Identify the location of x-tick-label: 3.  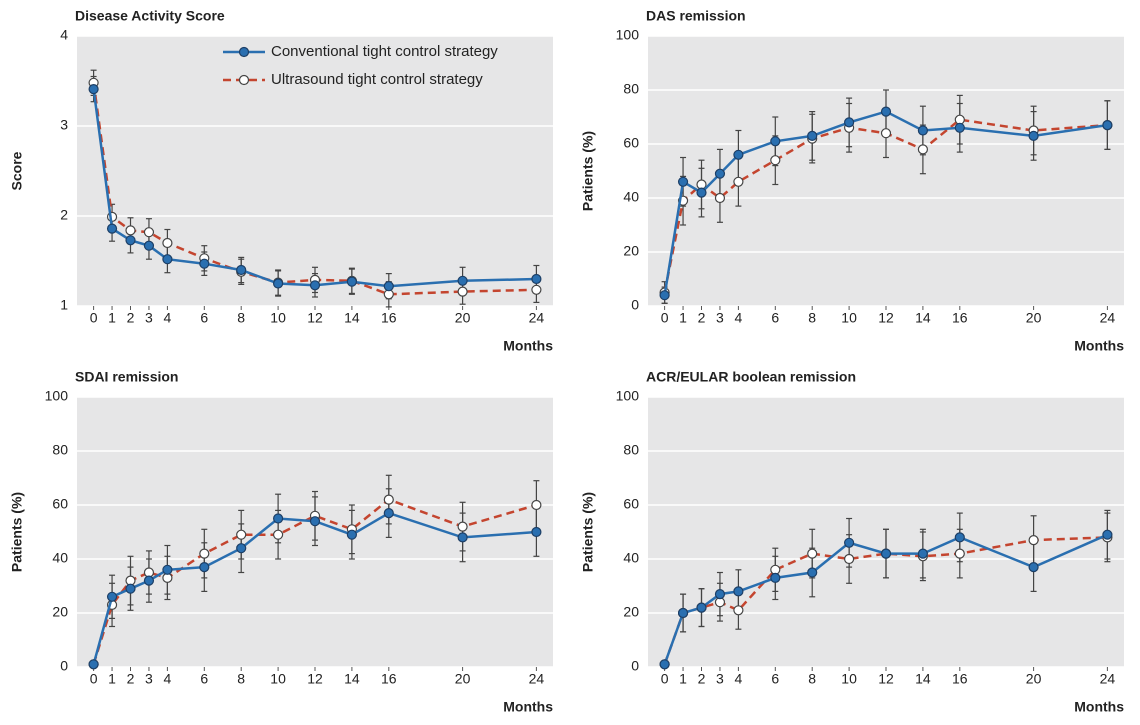
(720, 679).